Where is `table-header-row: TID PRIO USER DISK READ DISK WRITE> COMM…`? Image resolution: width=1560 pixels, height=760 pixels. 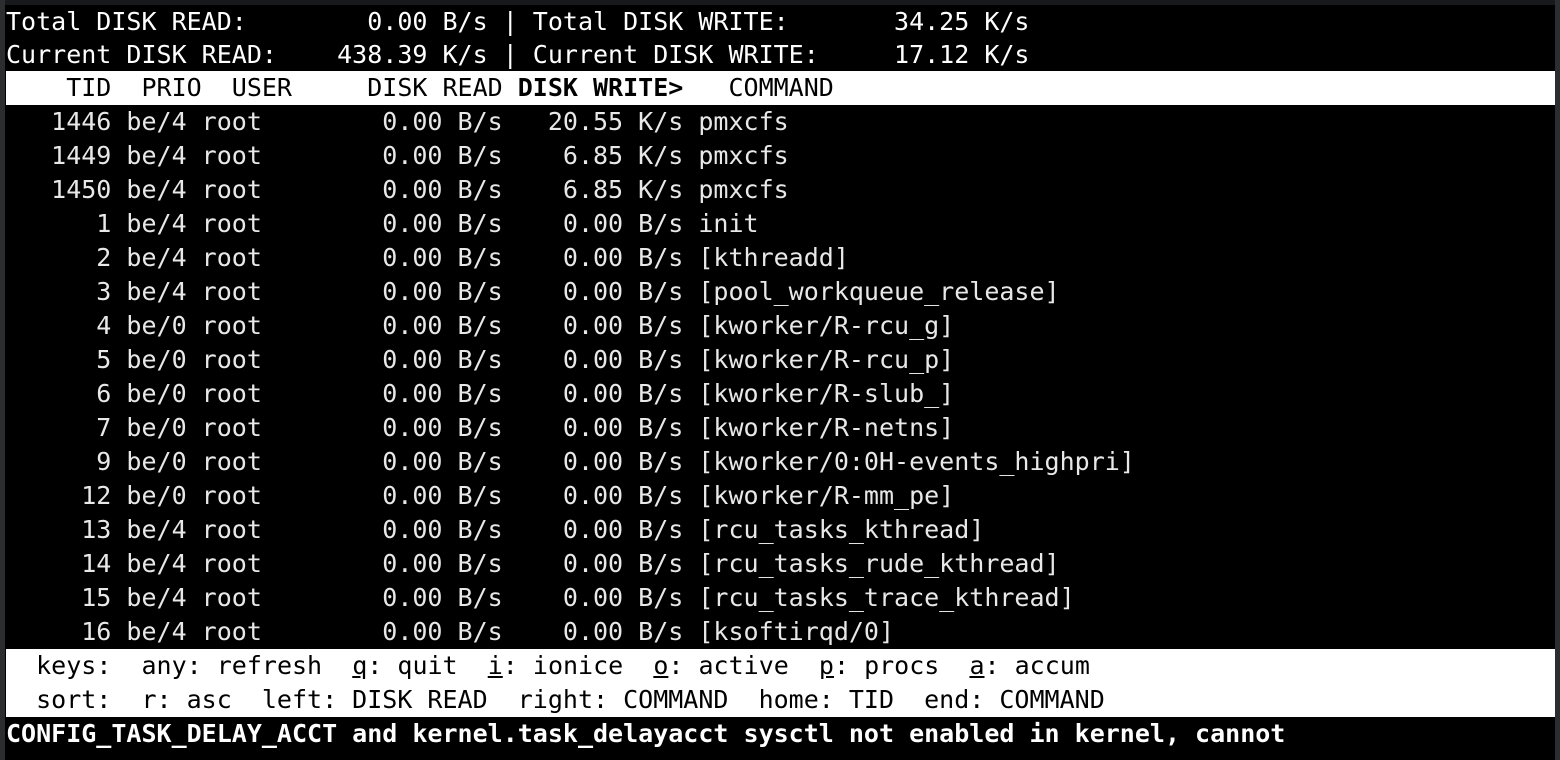 table-header-row: TID PRIO USER DISK READ DISK WRITE> COMM… is located at coordinates (780, 88).